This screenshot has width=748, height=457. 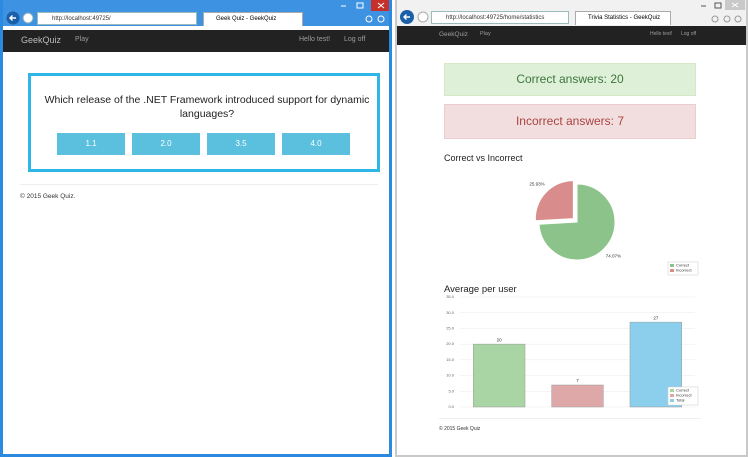 I want to click on option-button: 1.1, so click(x=91, y=144).